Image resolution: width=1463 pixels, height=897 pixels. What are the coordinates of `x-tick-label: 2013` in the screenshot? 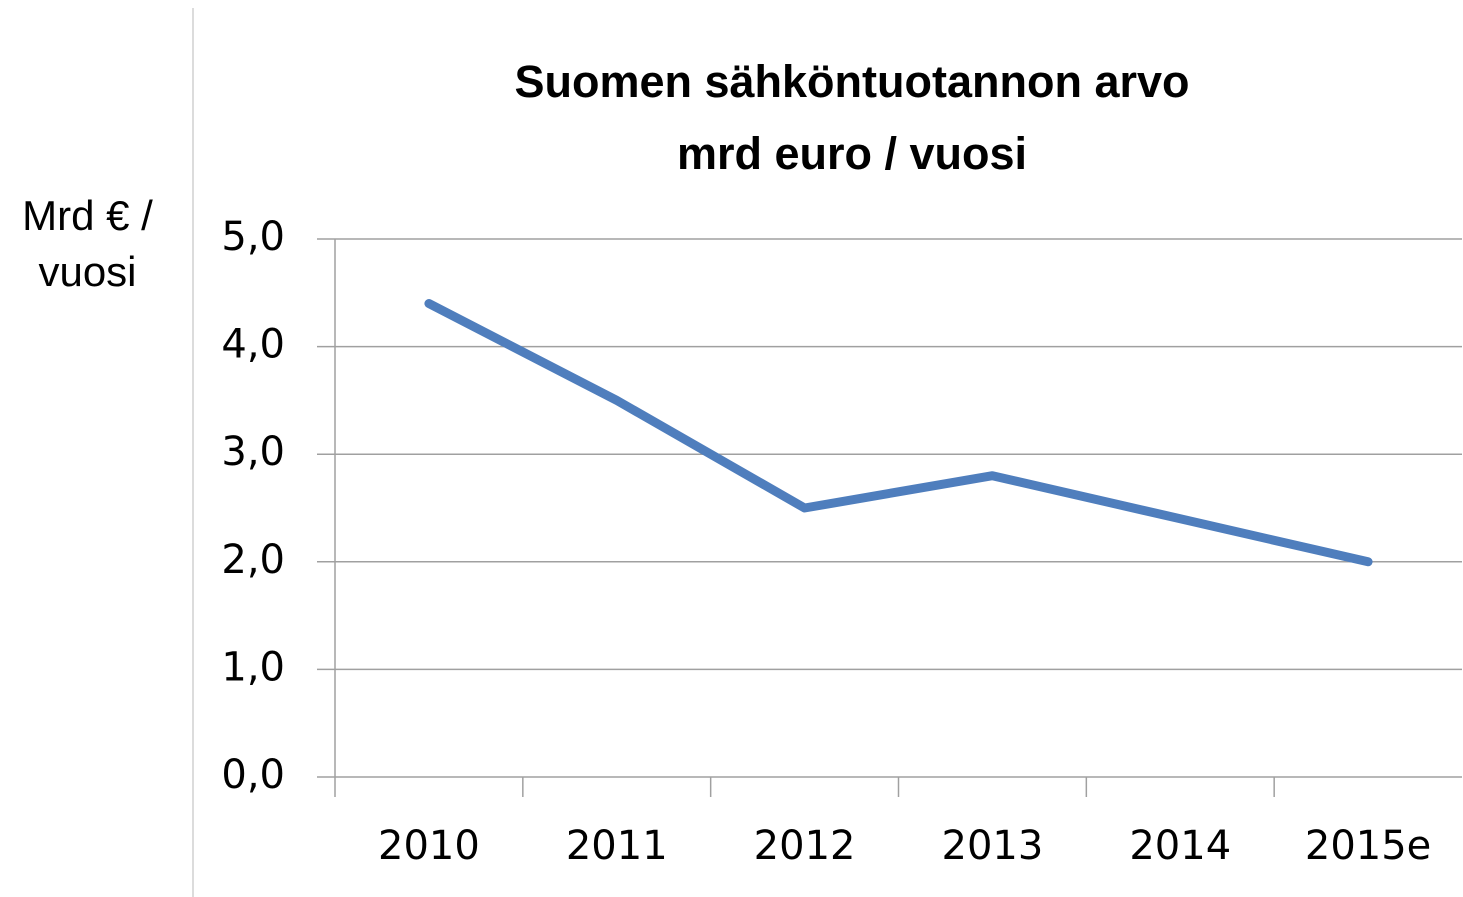 It's located at (993, 846).